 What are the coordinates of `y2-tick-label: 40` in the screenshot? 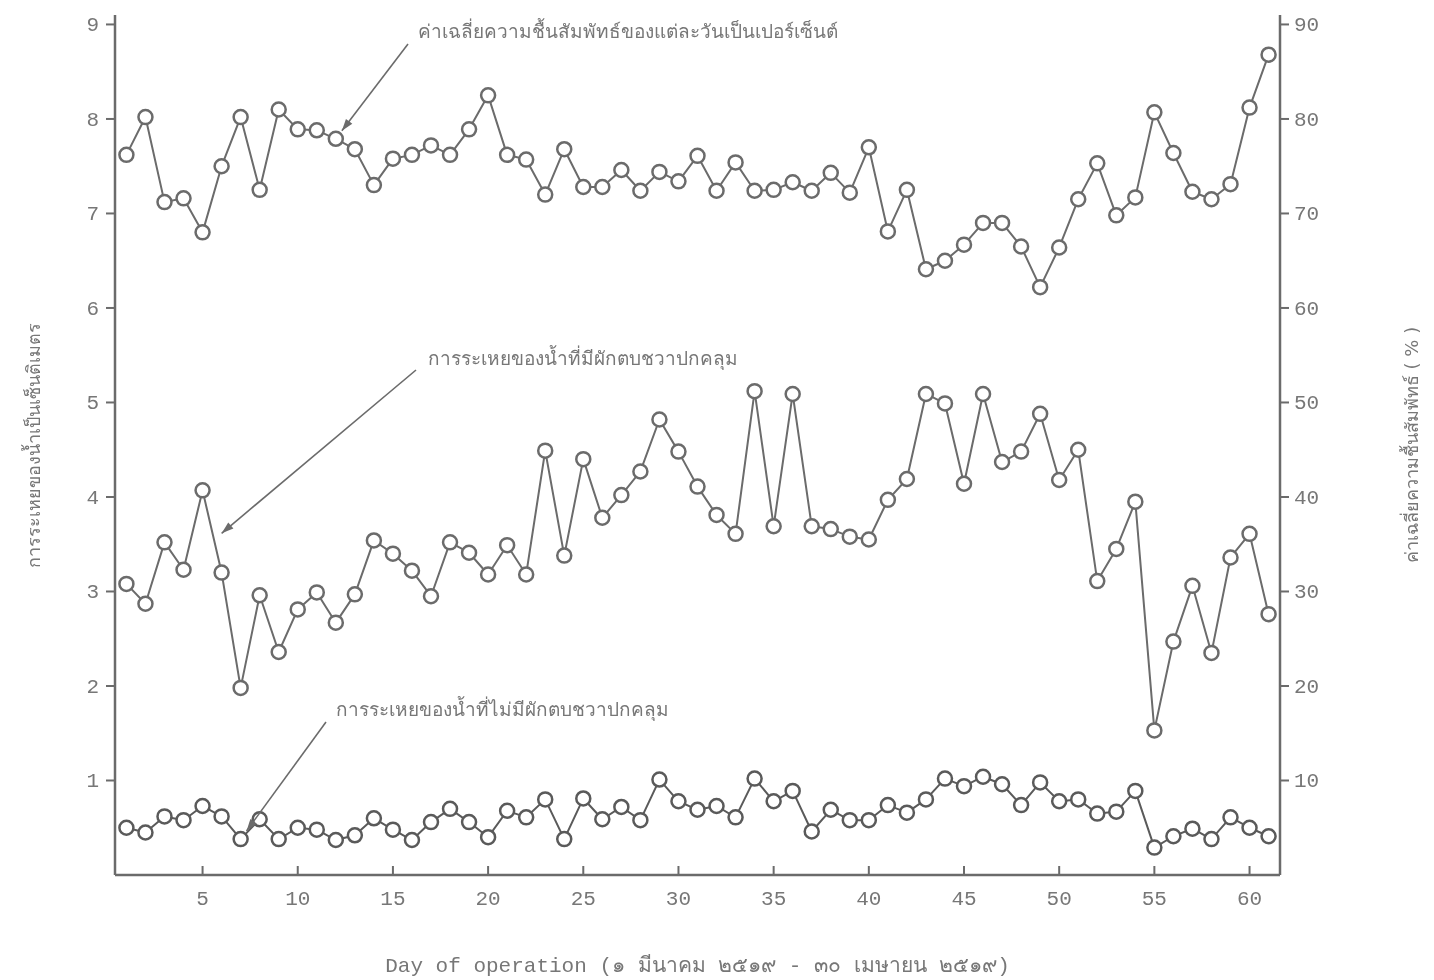 It's located at (1307, 498).